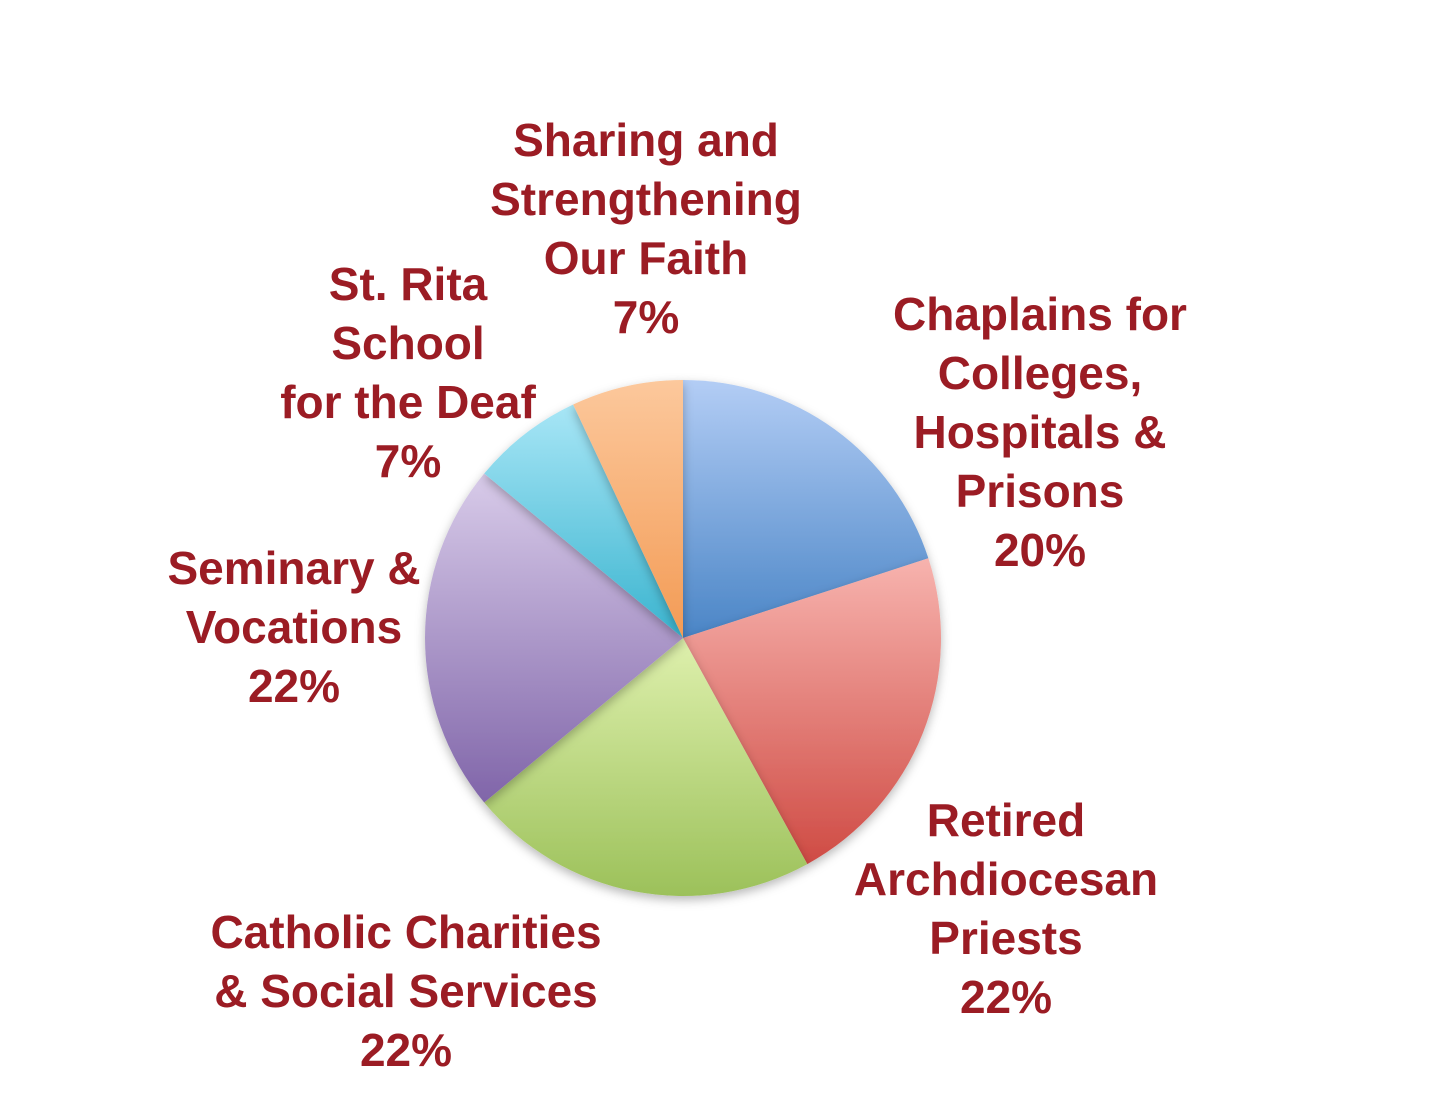 This screenshot has width=1432, height=1100. I want to click on slice-label-line-chaplains: Prisons, so click(1040, 491).